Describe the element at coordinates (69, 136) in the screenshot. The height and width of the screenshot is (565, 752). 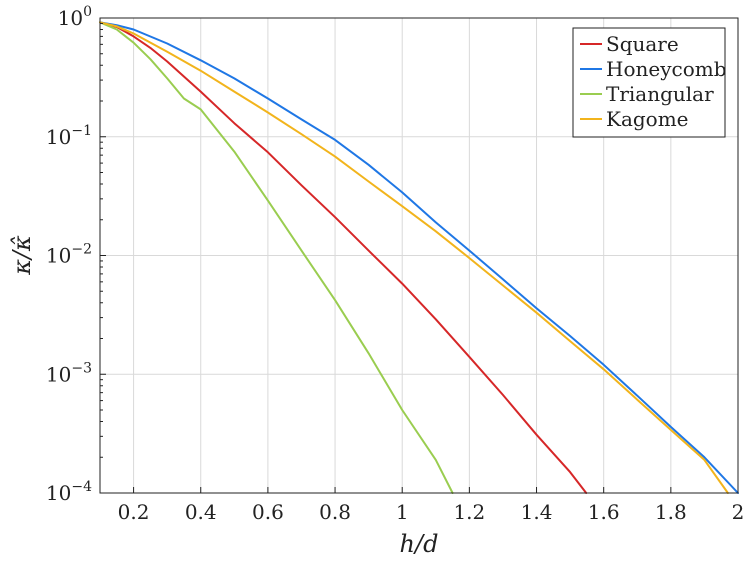
I see `y-tick-label: 10⁻¹` at that location.